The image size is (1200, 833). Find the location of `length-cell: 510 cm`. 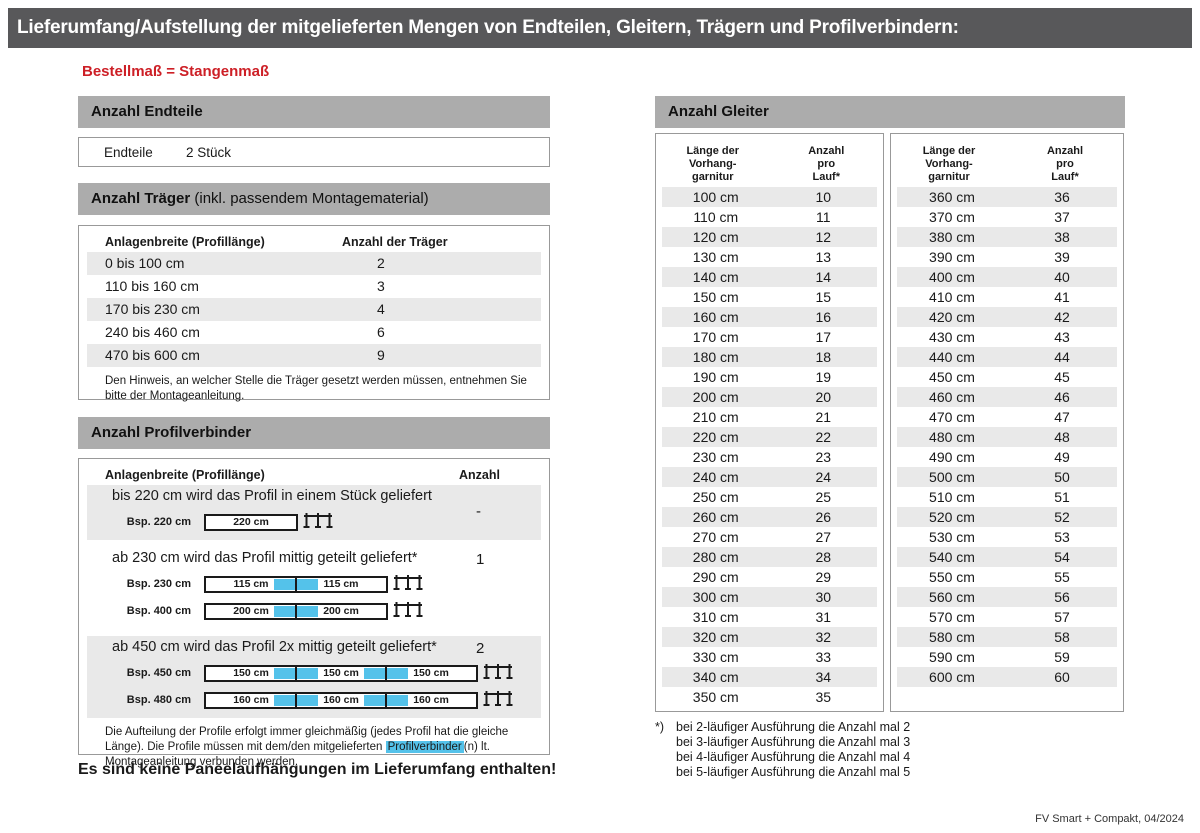

length-cell: 510 cm is located at coordinates (952, 497).